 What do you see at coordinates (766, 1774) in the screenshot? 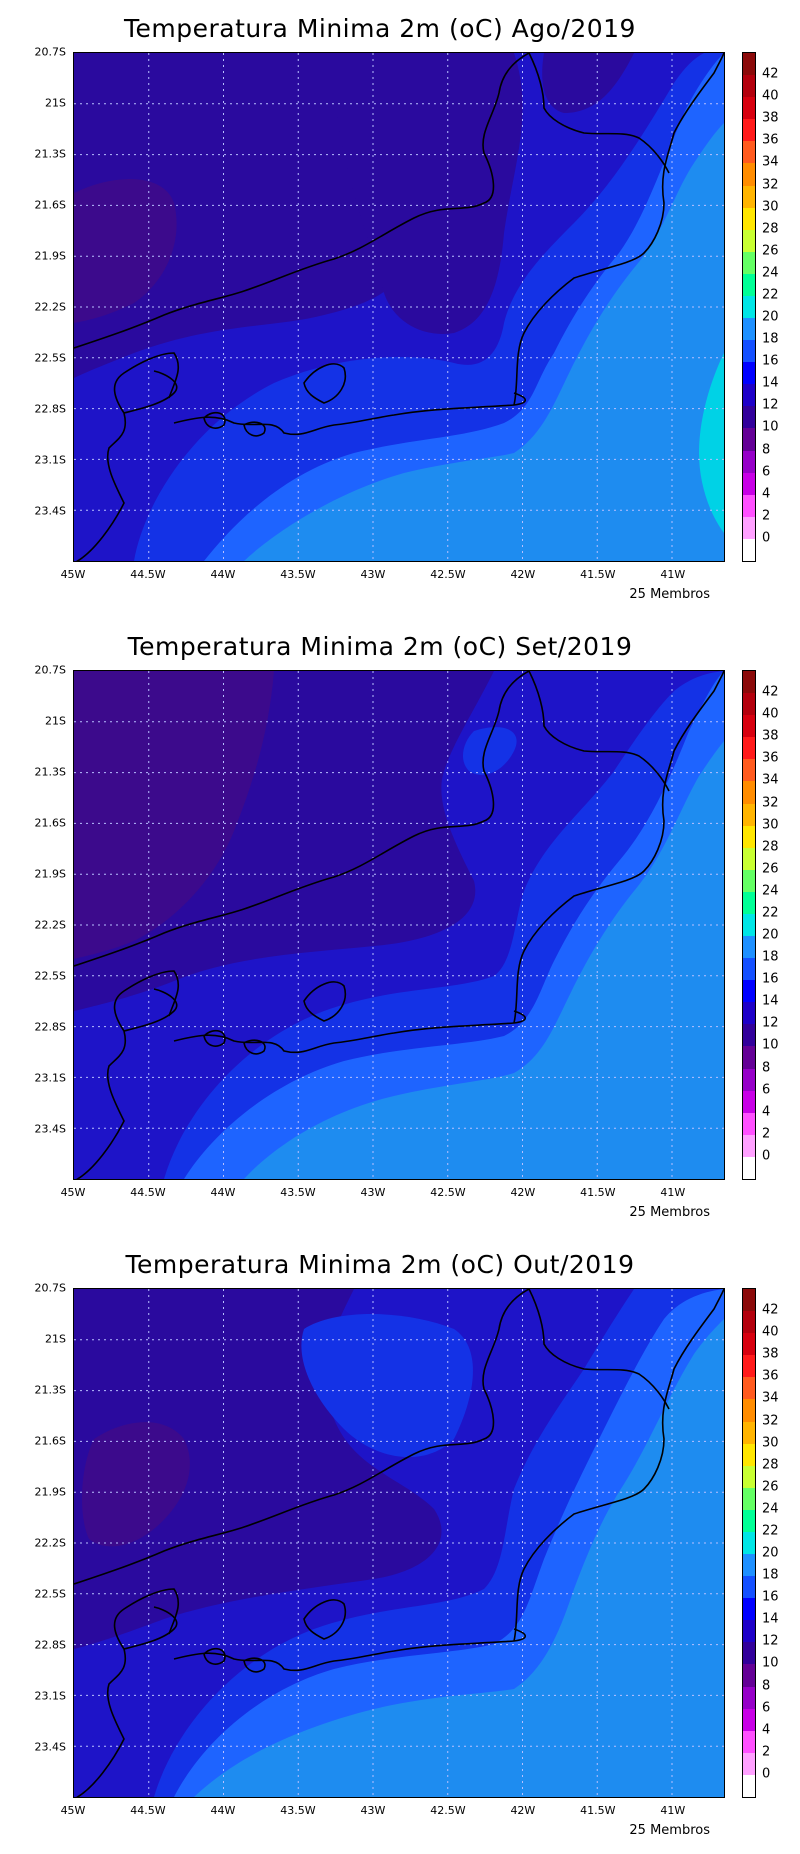
I see `colorbar-label: 0` at bounding box center [766, 1774].